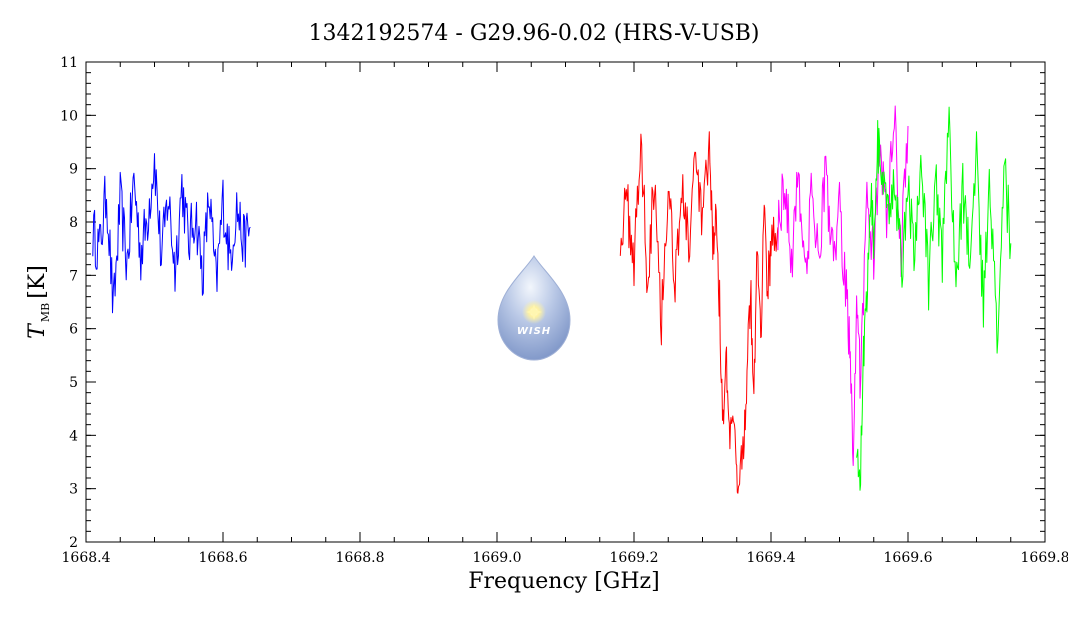 This screenshot has width=1068, height=618. I want to click on y-tick-label: 3, so click(73, 490).